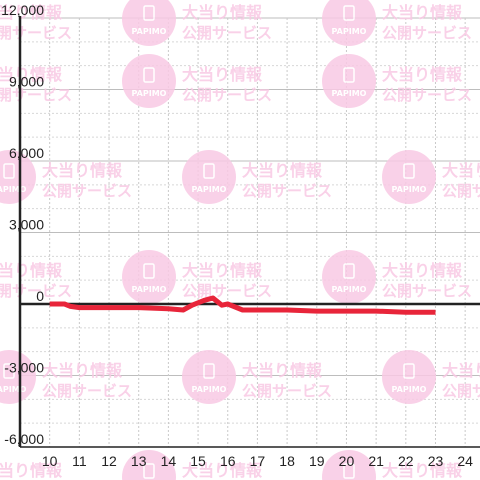 The width and height of the screenshot is (480, 480). What do you see at coordinates (26, 153) in the screenshot?
I see `y-tick-label: 6,000` at bounding box center [26, 153].